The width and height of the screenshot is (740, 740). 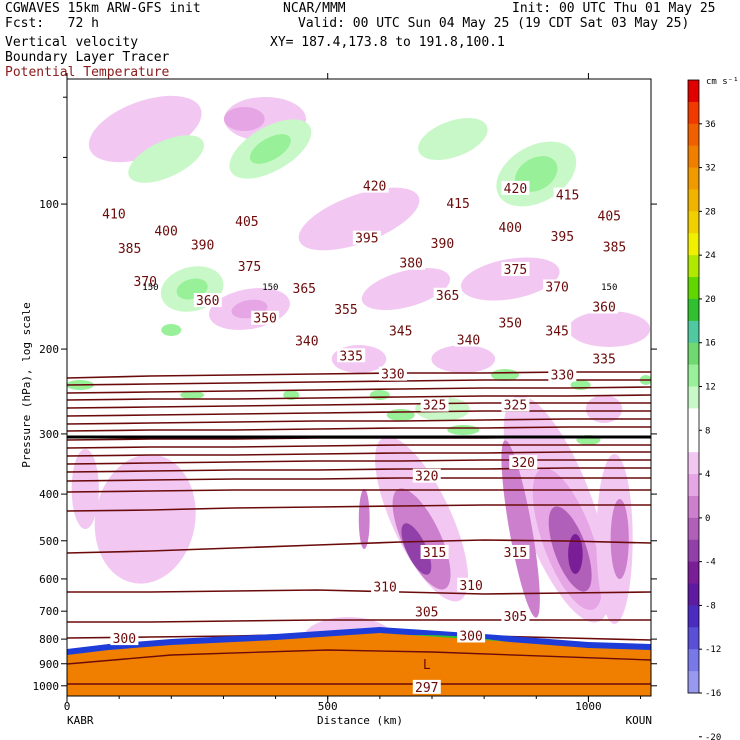 What do you see at coordinates (426, 688) in the screenshot?
I see `theta-label: 297` at bounding box center [426, 688].